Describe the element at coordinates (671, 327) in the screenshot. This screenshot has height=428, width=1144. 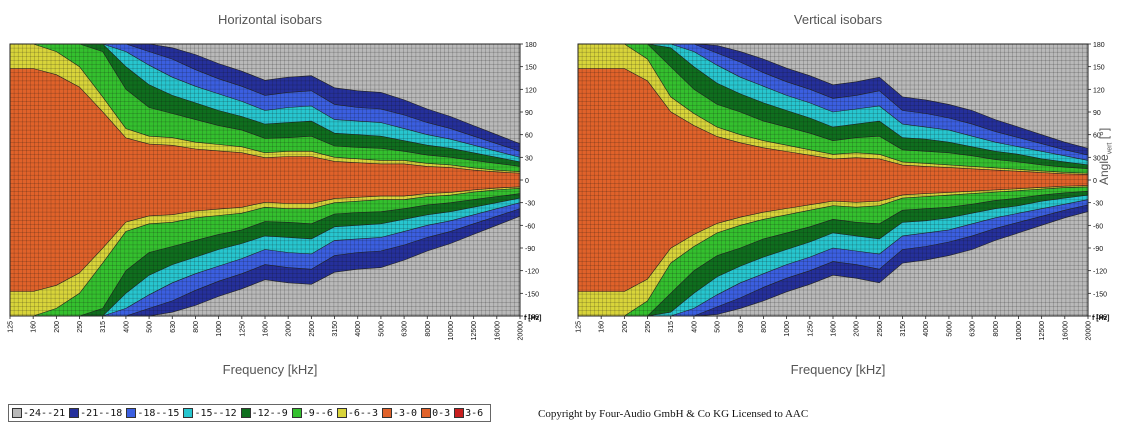
I see `x-tick-label: 315` at that location.